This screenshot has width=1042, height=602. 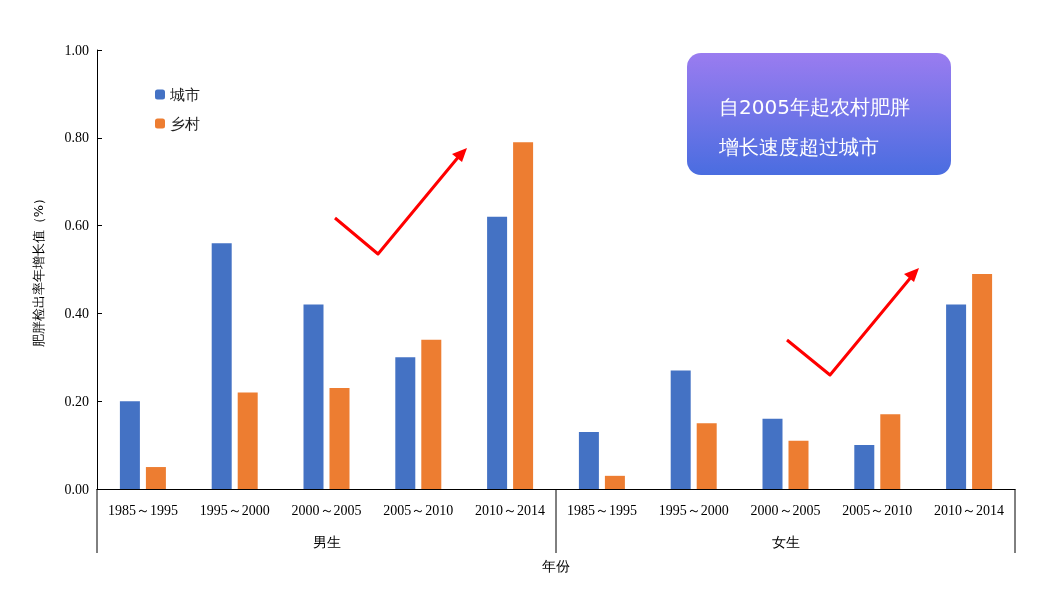 What do you see at coordinates (184, 94) in the screenshot?
I see `legend-label: 城市` at bounding box center [184, 94].